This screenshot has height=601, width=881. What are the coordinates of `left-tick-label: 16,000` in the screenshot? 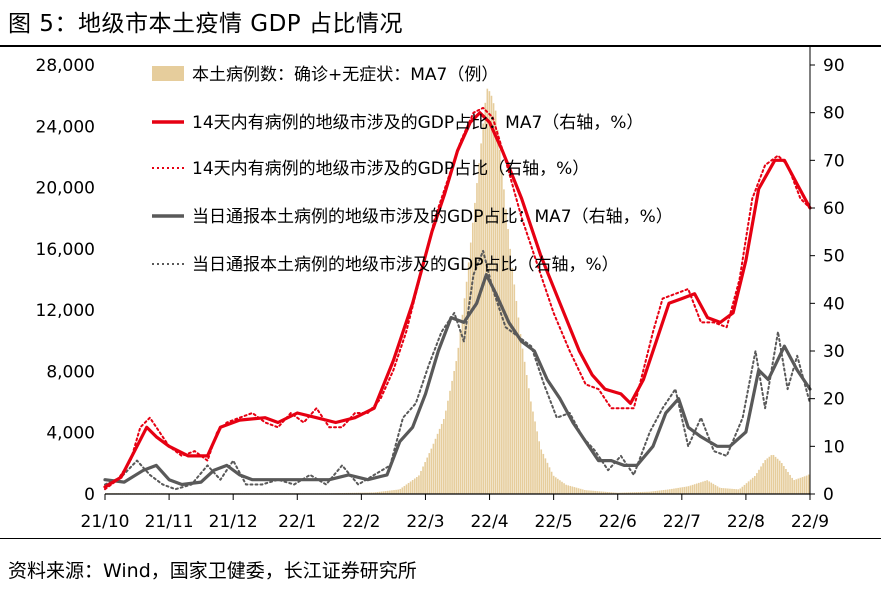 It's located at (65, 250).